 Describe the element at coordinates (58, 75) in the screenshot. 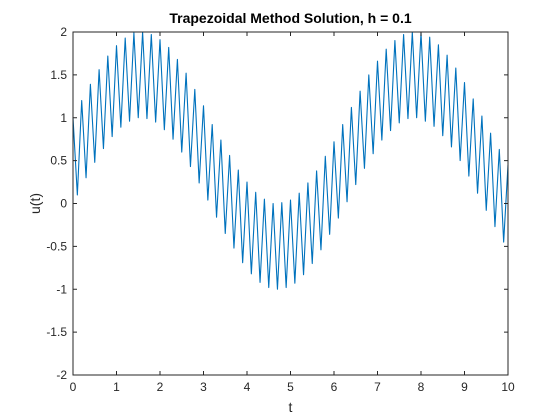

I see `y-tick-label: 1.5` at that location.